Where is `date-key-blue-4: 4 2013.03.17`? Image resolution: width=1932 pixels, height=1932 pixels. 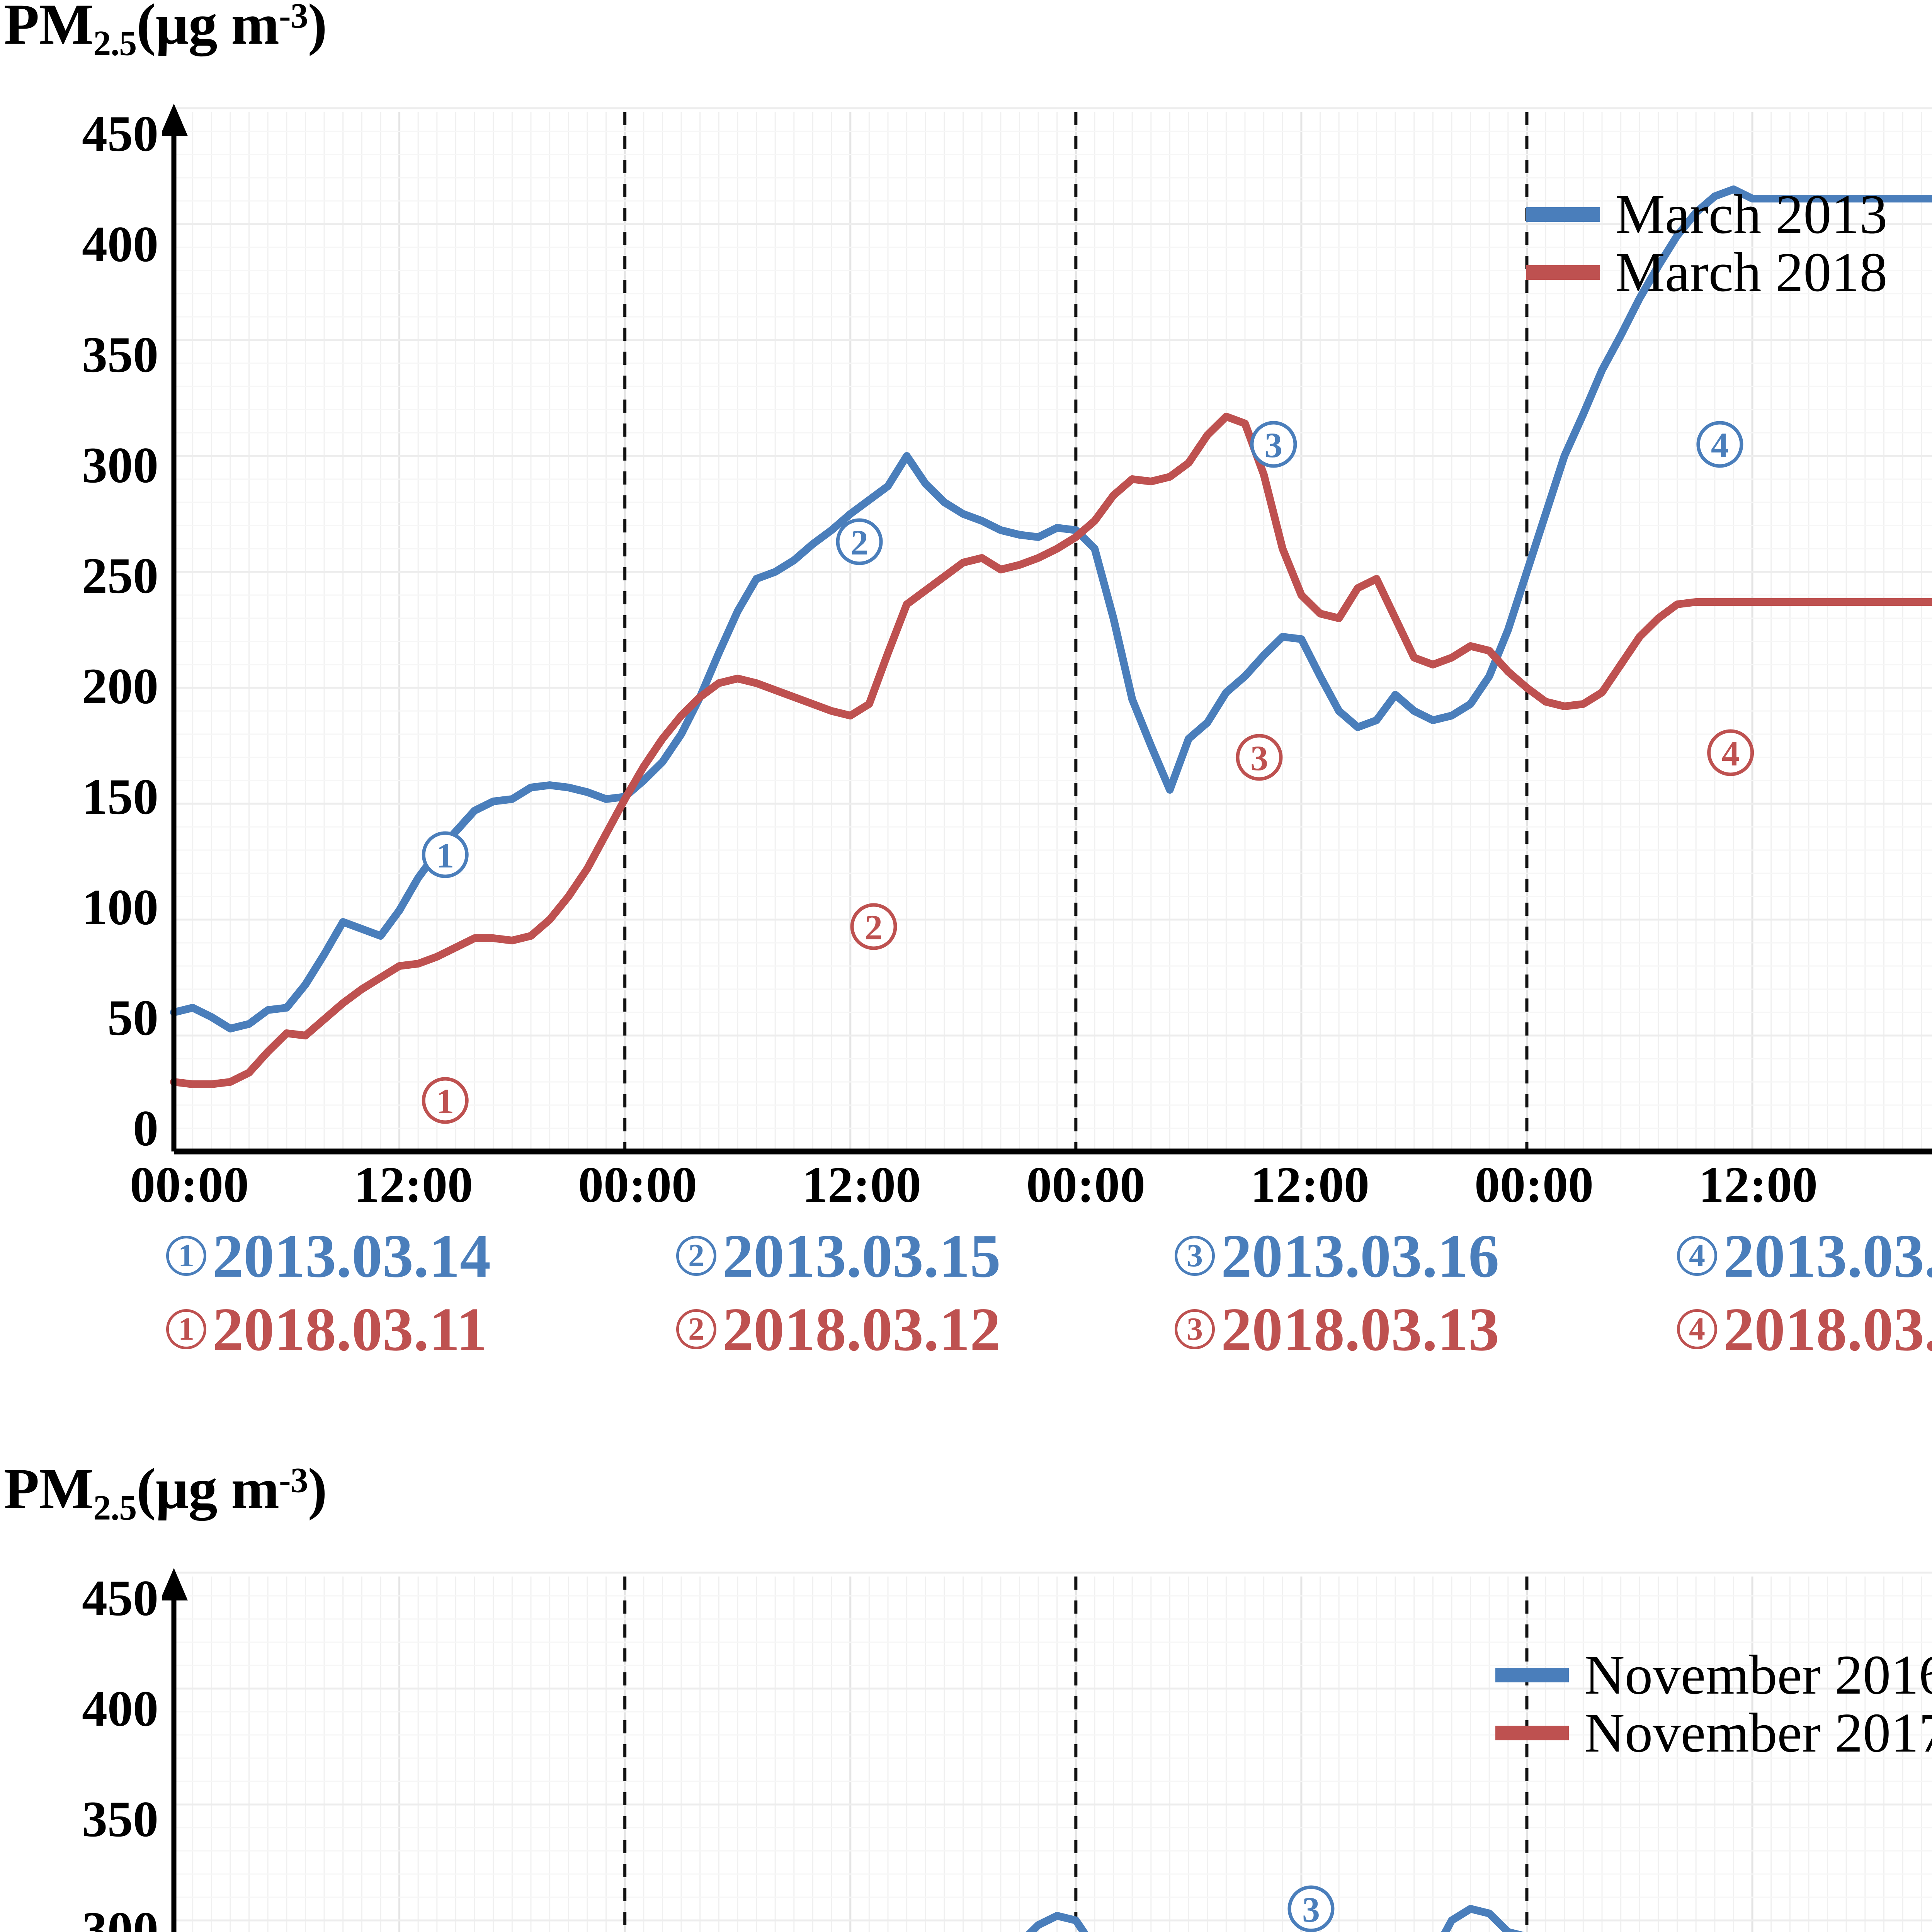
date-key-blue-4: 4 2013.03.17 is located at coordinates (1804, 1256).